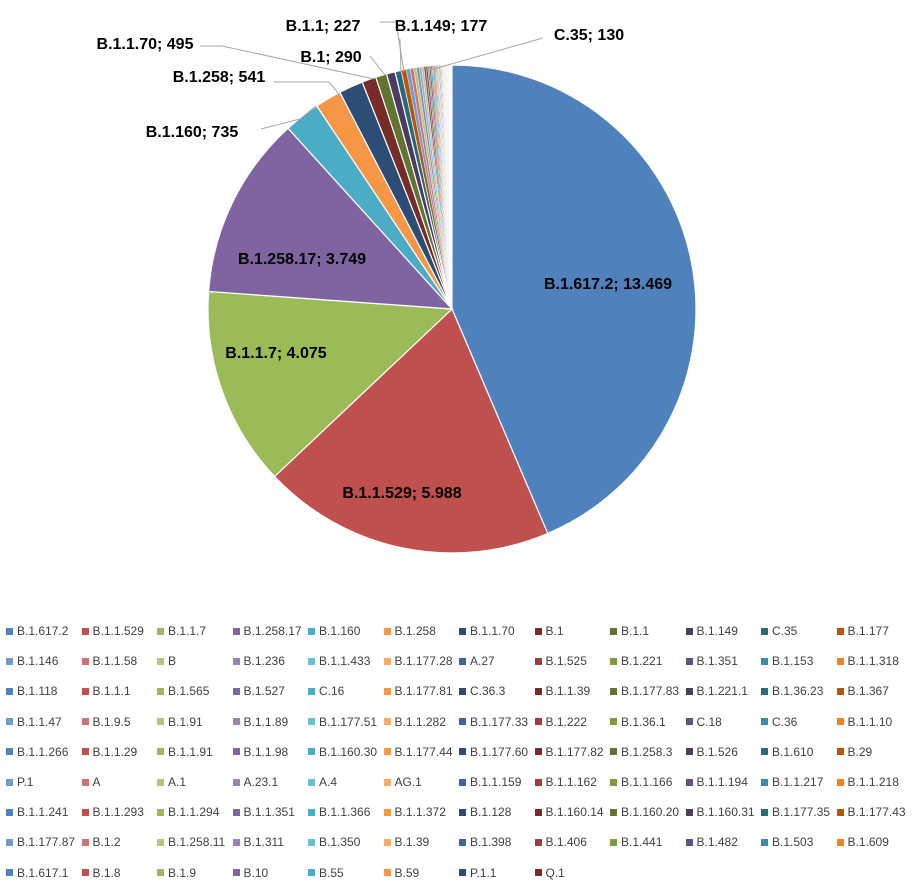 The height and width of the screenshot is (890, 916). I want to click on legend-label: B.1.177.51, so click(348, 721).